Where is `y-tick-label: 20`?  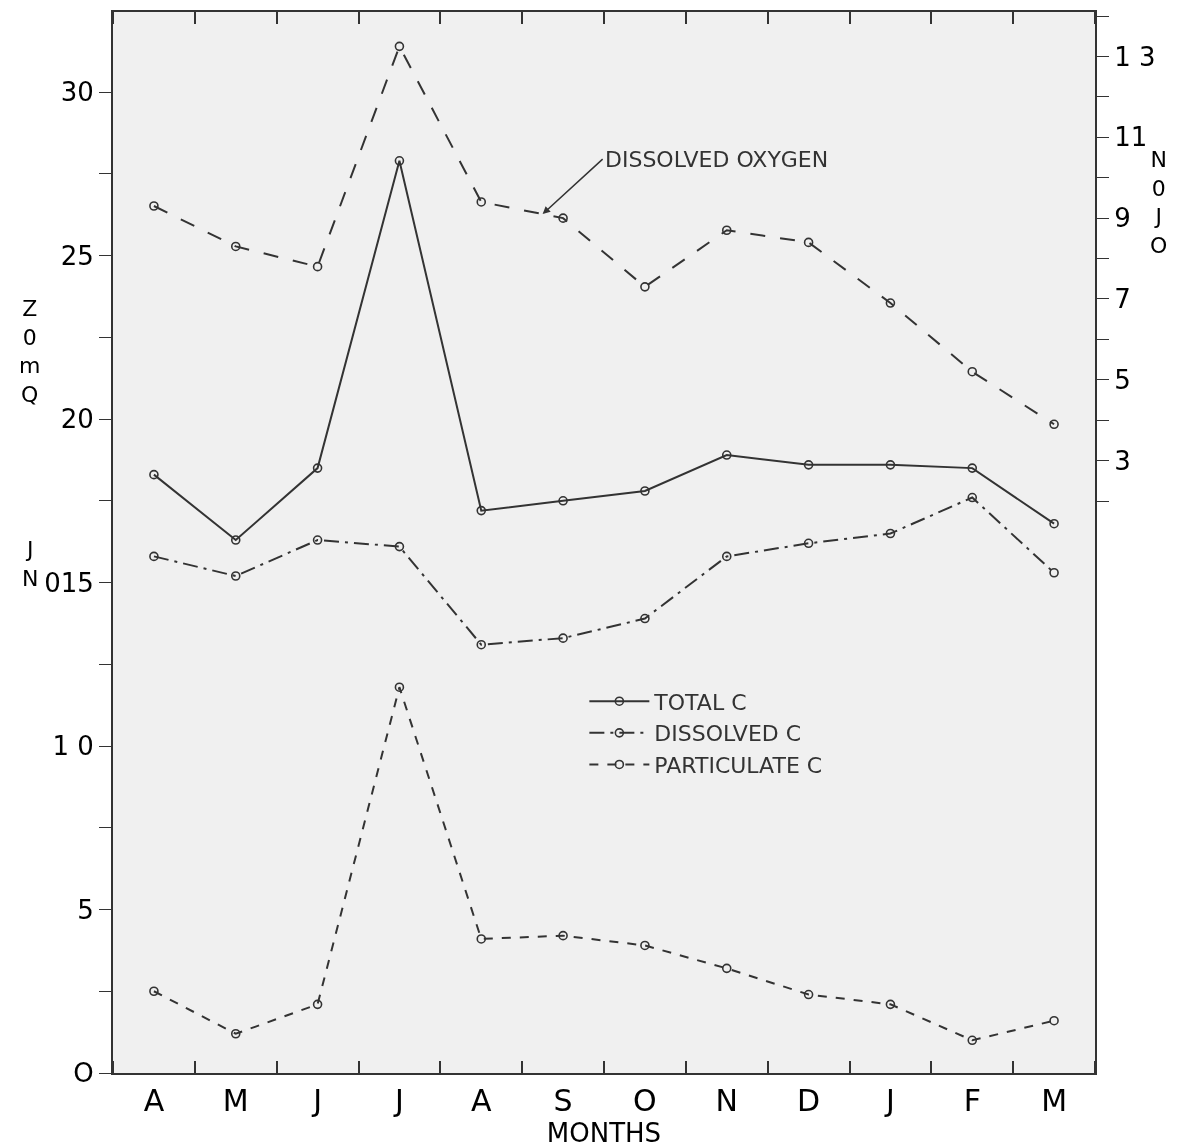 y-tick-label: 20 is located at coordinates (77, 419).